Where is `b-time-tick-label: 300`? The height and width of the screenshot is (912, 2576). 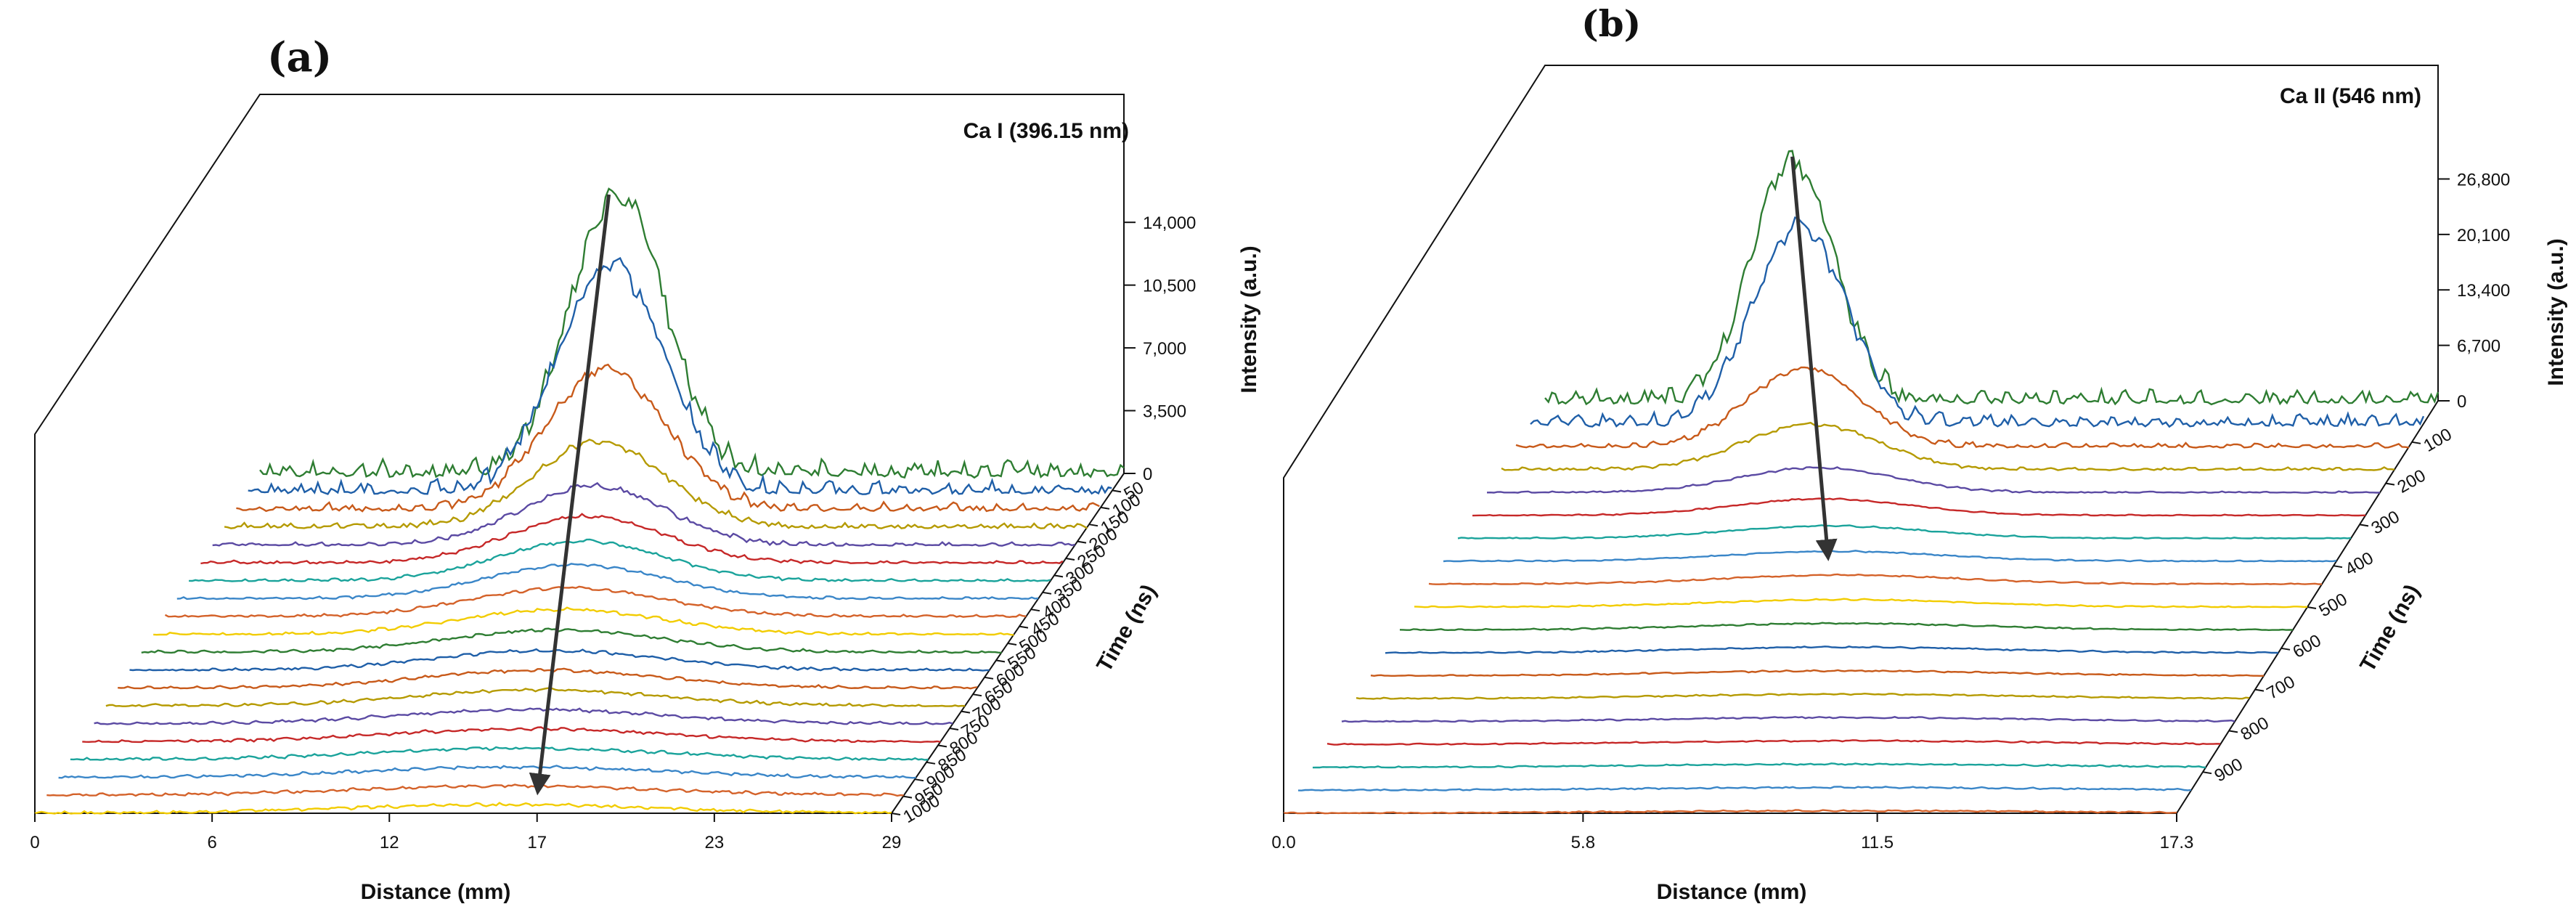
b-time-tick-label: 300 is located at coordinates (2385, 522).